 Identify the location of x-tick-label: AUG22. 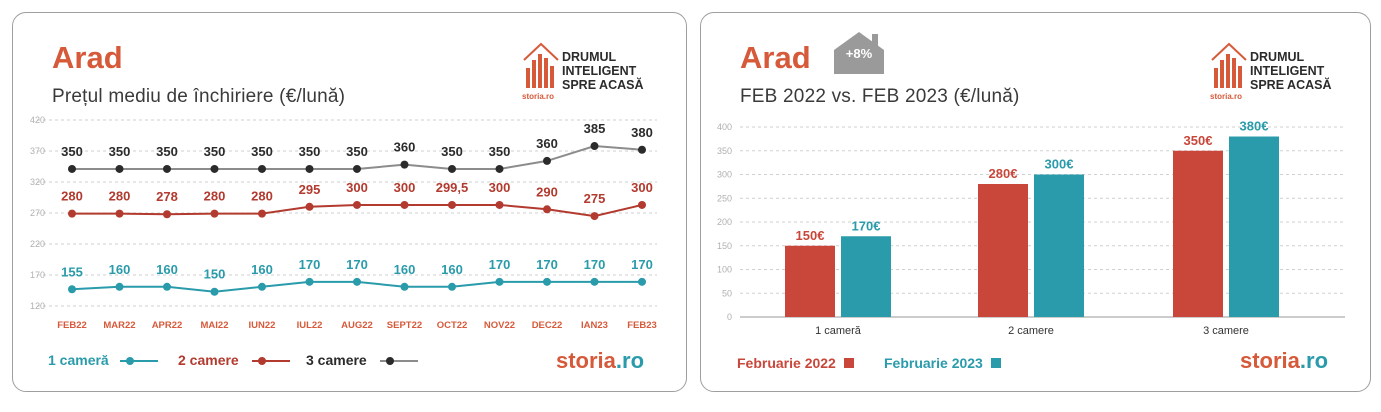
(357, 325).